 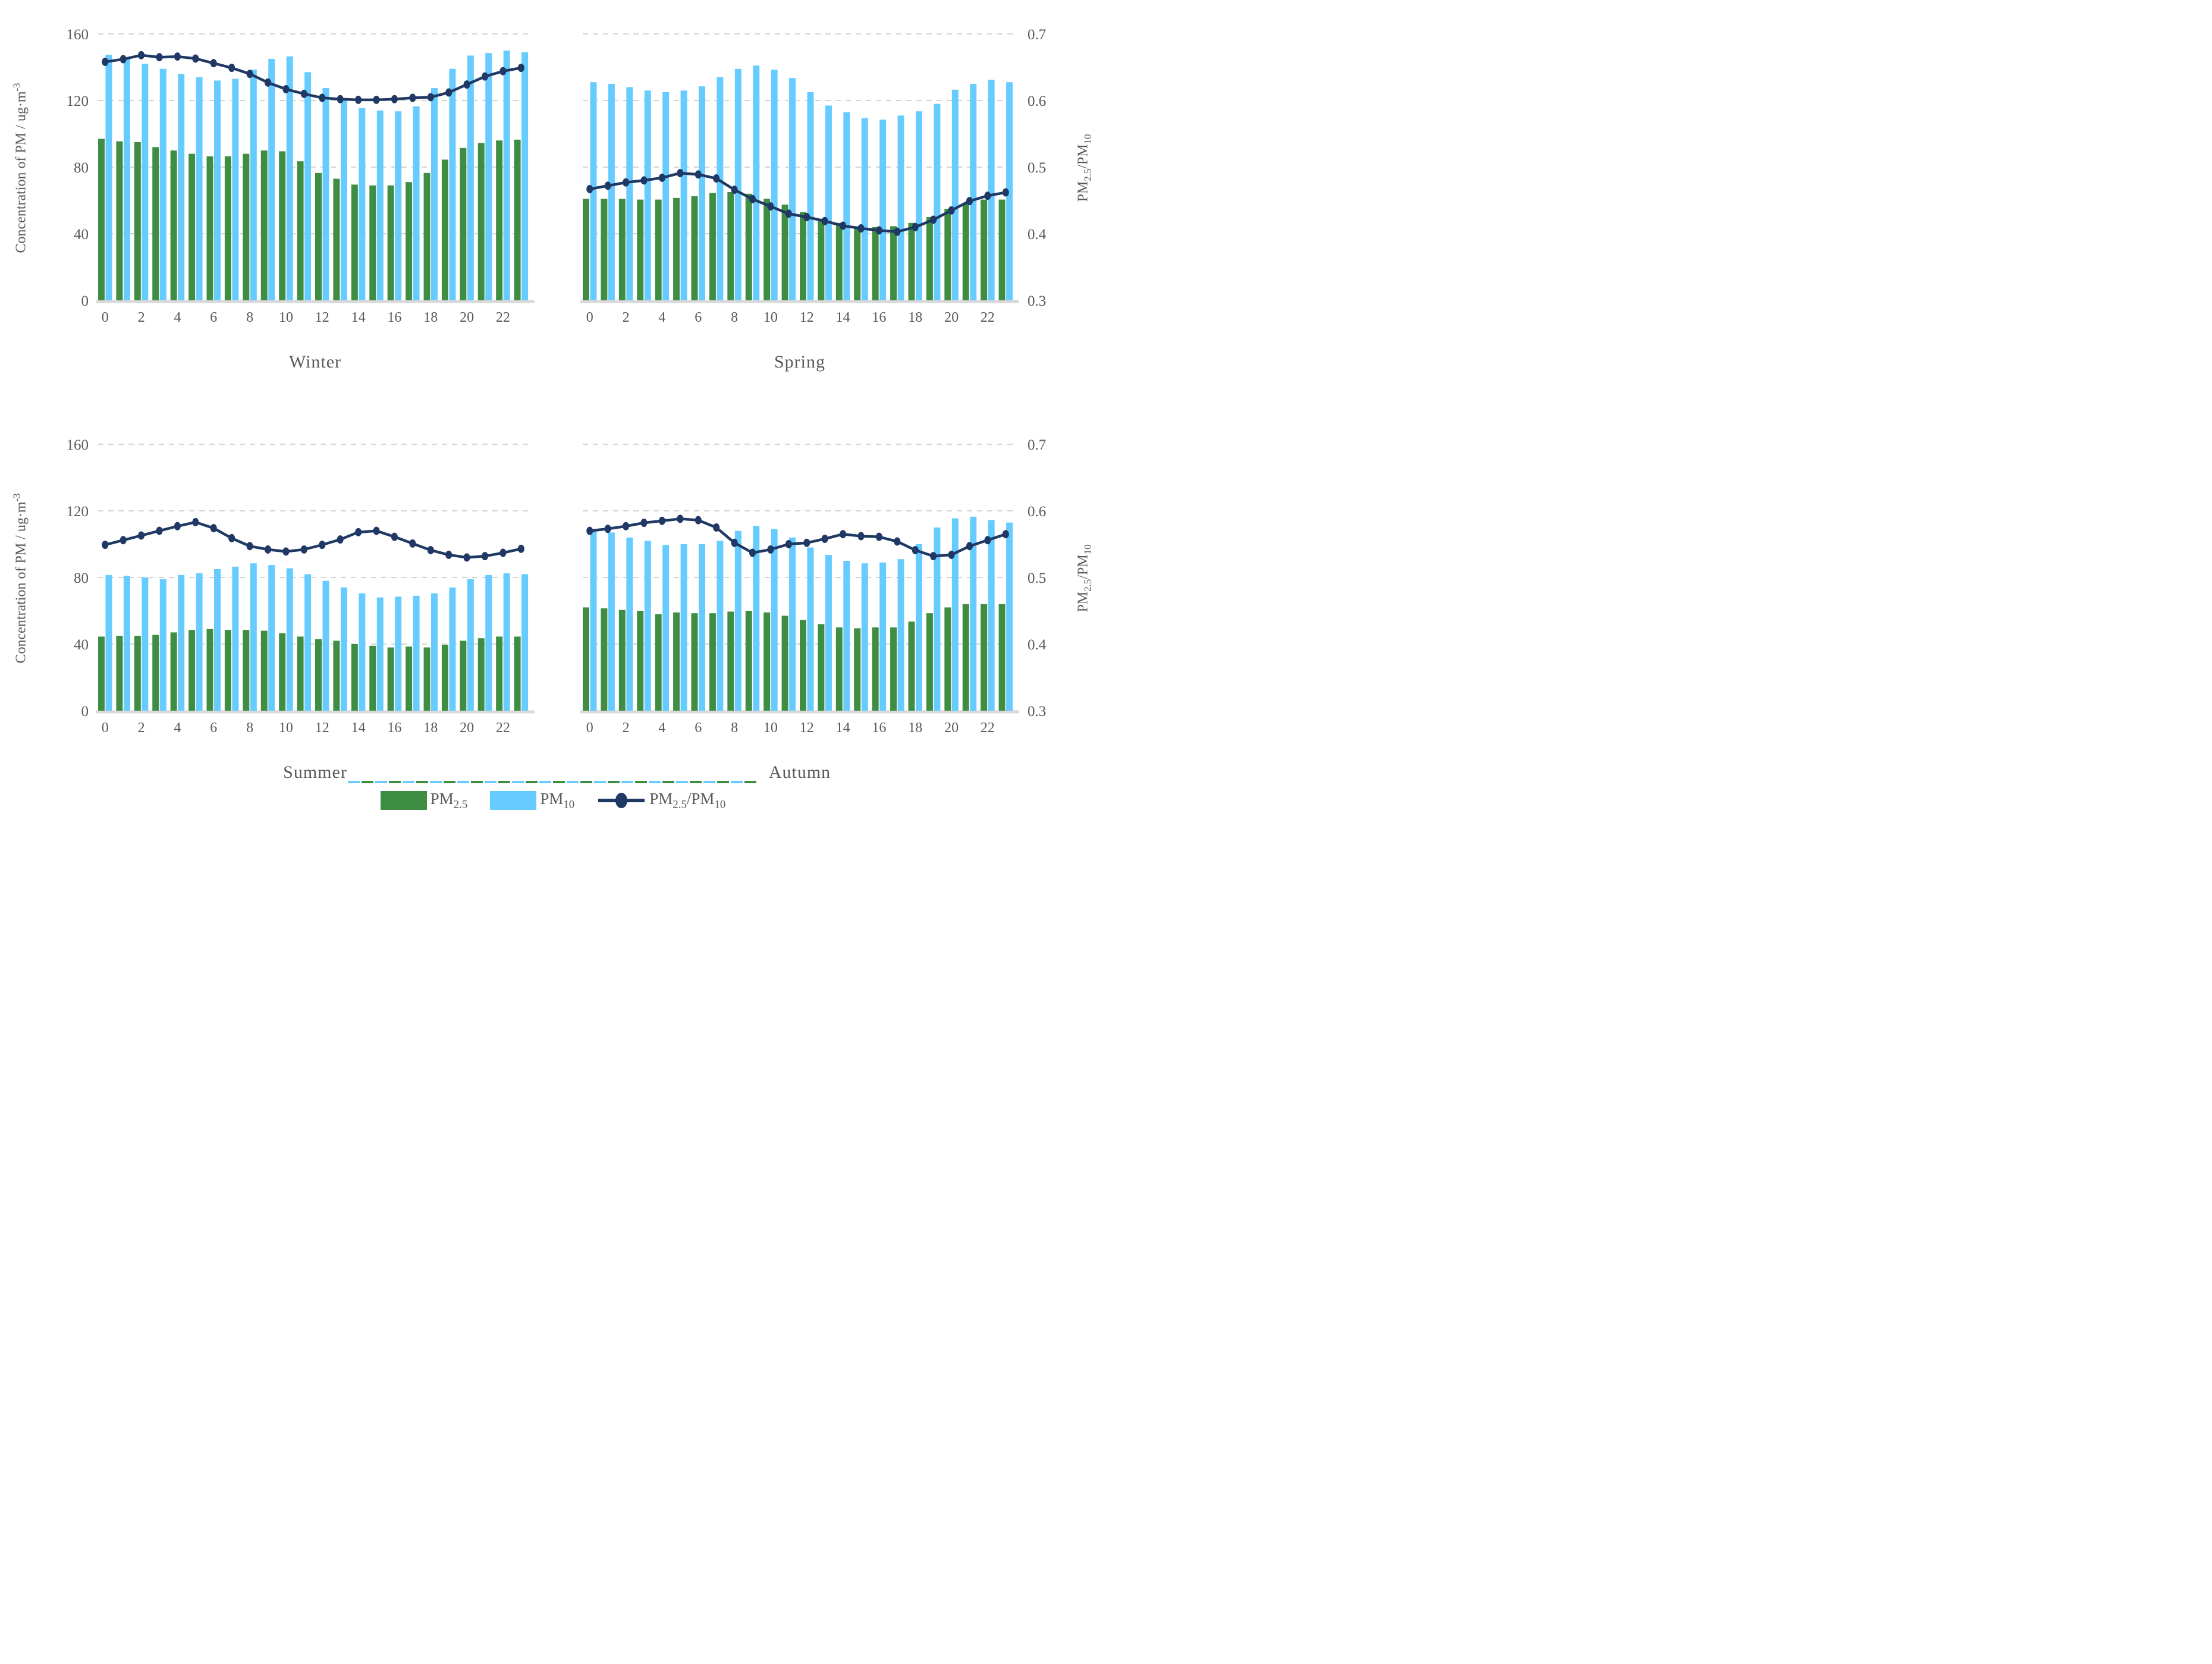 What do you see at coordinates (698, 317) in the screenshot?
I see `x-tick-label: 6` at bounding box center [698, 317].